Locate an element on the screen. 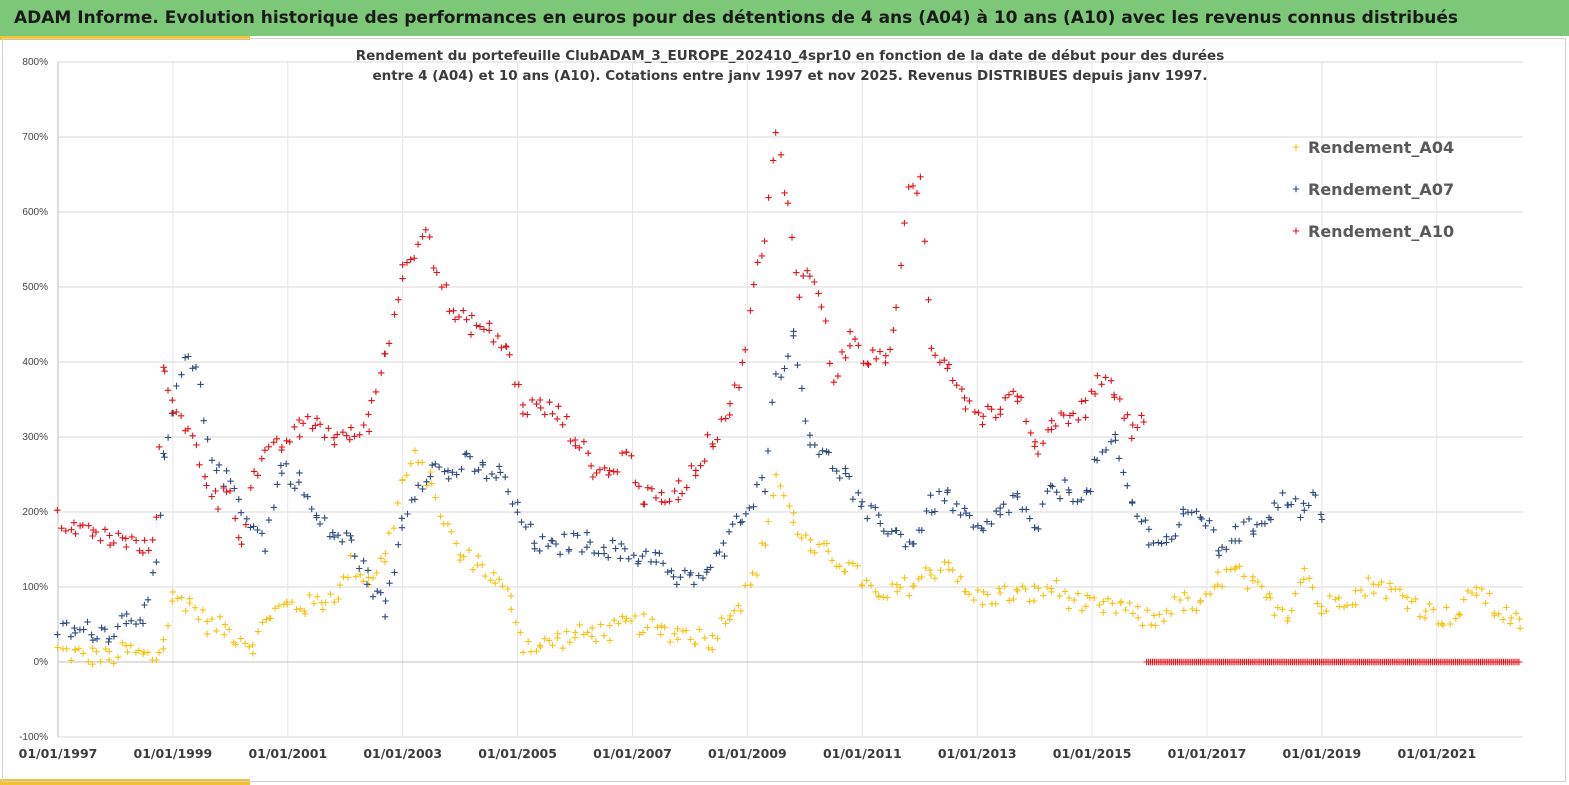 The image size is (1569, 785). y-tick-labels: -100% 0% 100% 200% 300% 400% 500% 600% 700% 800% is located at coordinates (33, 400).